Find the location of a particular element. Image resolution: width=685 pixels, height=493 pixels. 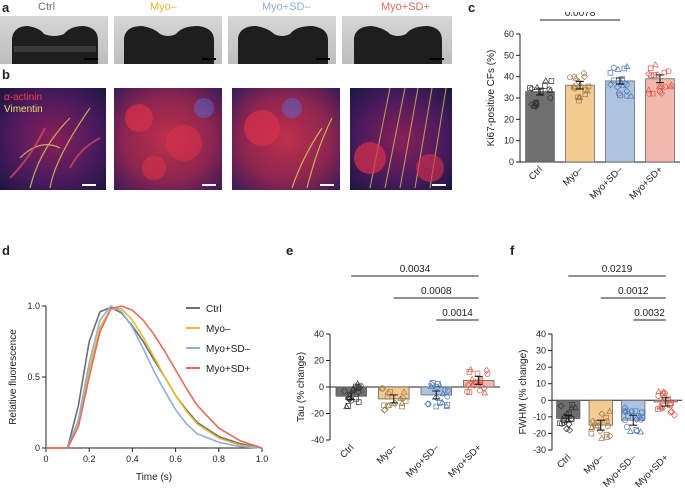

p-value-label: 0.0014 is located at coordinates (457, 313).